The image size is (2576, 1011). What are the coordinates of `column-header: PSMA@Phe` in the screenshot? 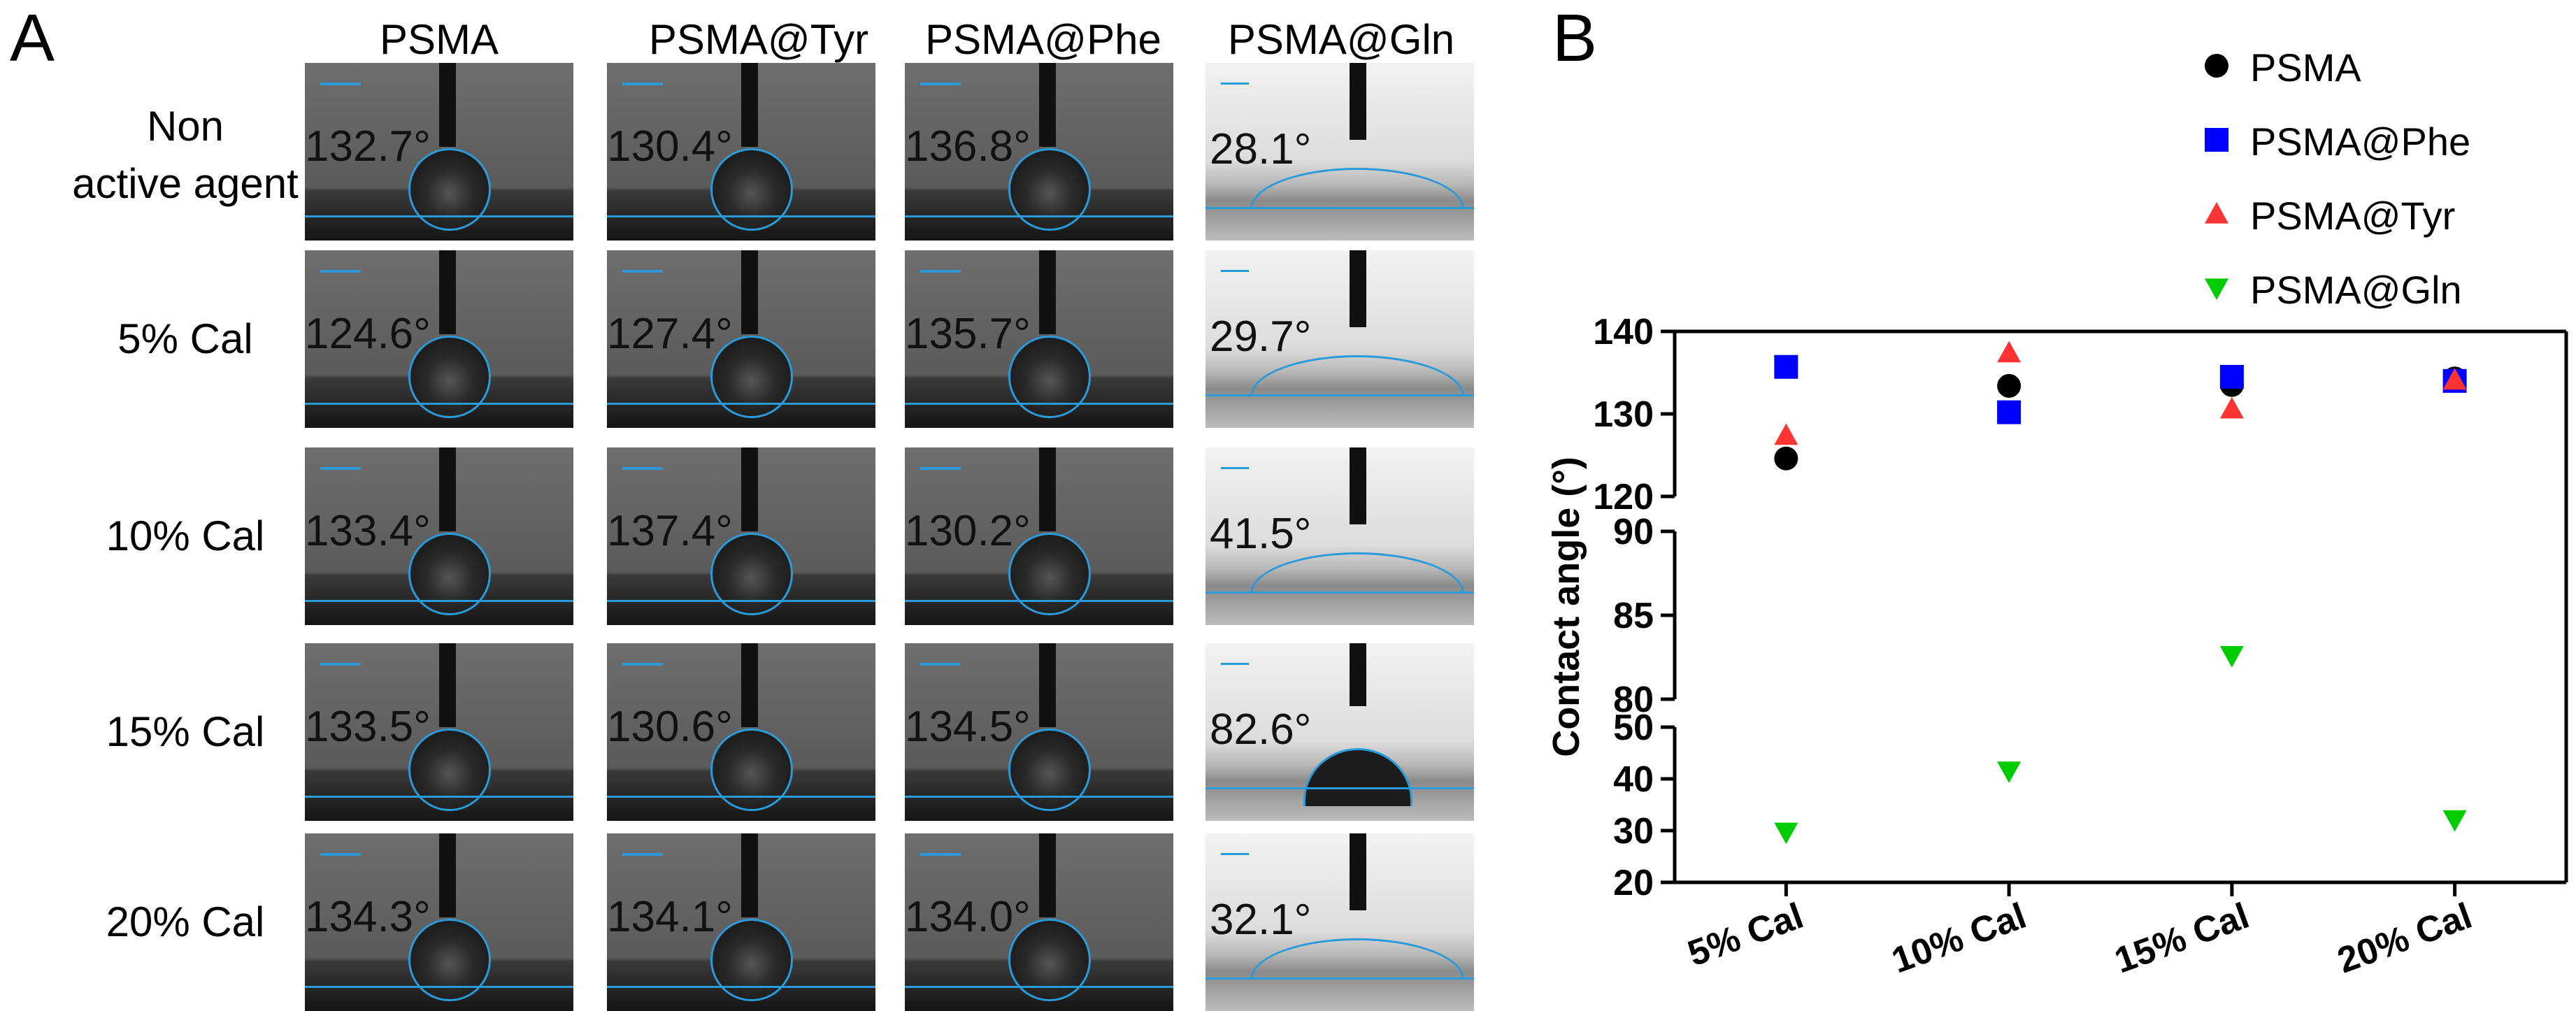 It's located at (1043, 39).